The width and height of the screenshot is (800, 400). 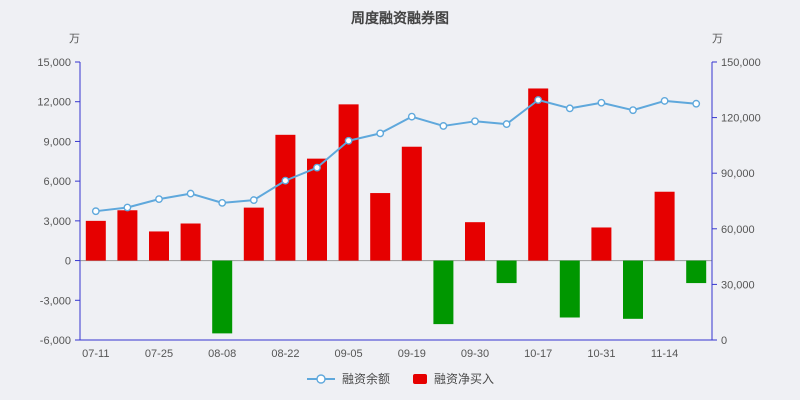 I want to click on line-series-marker-icon, so click(x=320, y=378).